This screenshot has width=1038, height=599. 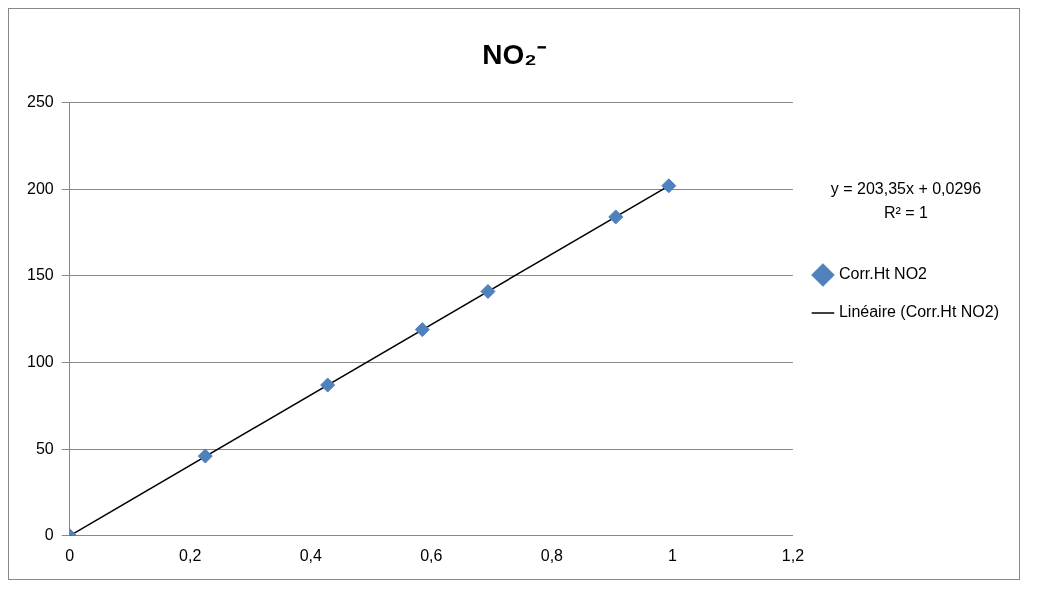 What do you see at coordinates (883, 274) in the screenshot?
I see `legend-label: Corr.Ht NO2` at bounding box center [883, 274].